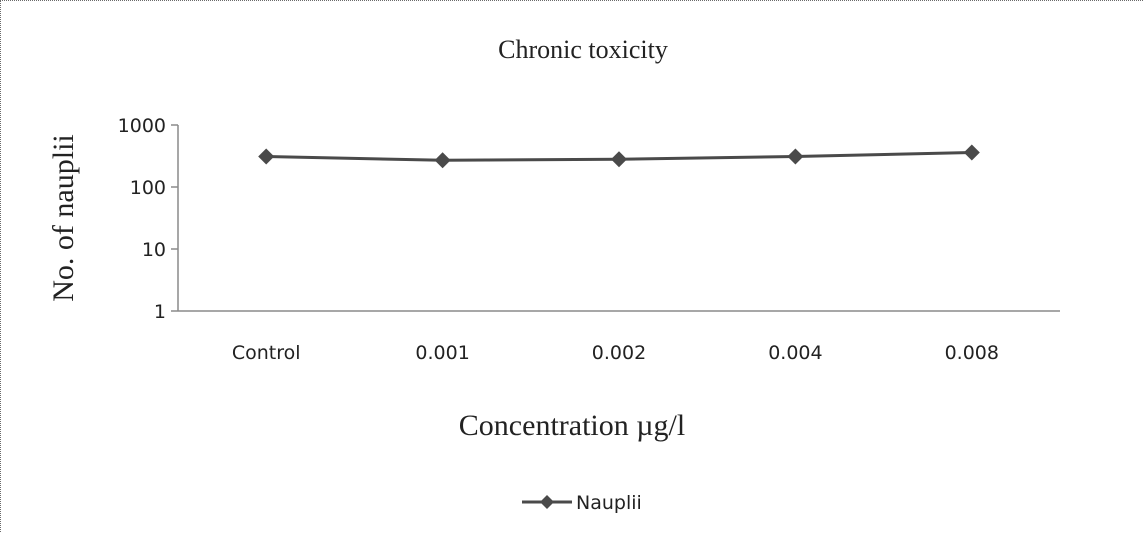 This screenshot has width=1144, height=533. What do you see at coordinates (442, 353) in the screenshot?
I see `x-tick-label: 0.001` at bounding box center [442, 353].